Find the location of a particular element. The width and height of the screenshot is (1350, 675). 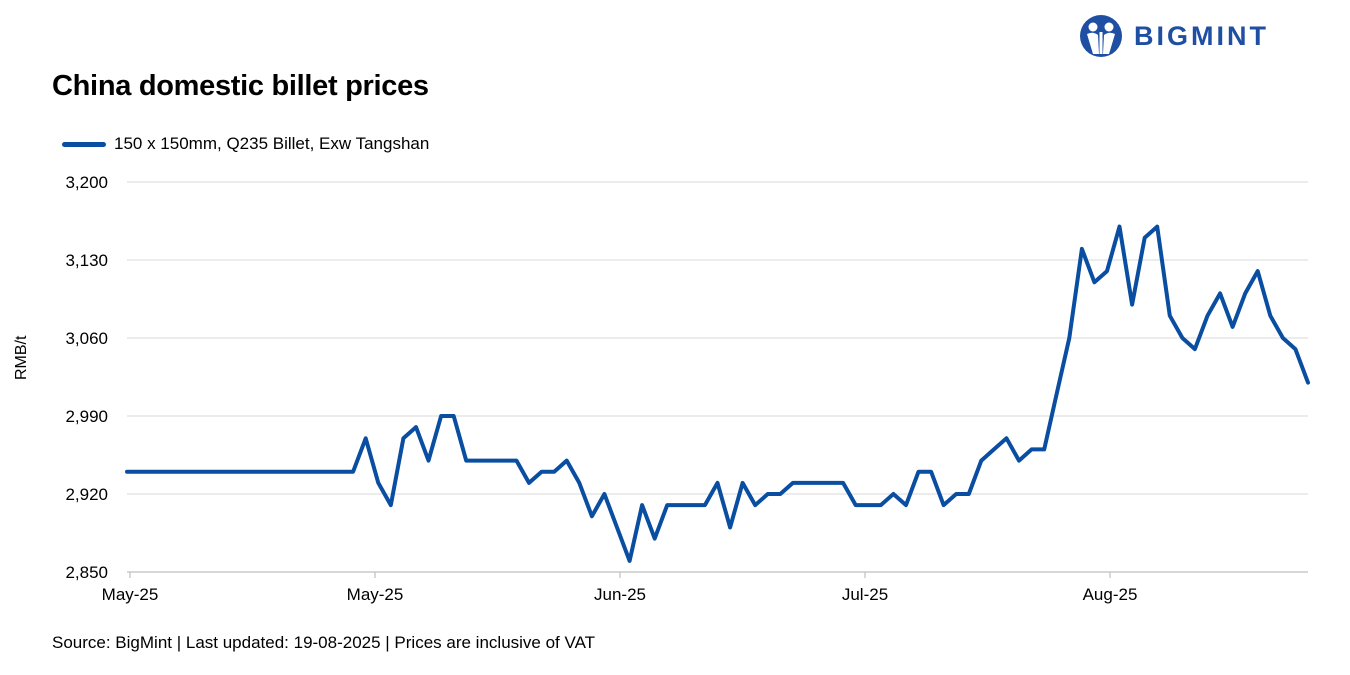

y-tick-label: 2,920 is located at coordinates (86, 494).